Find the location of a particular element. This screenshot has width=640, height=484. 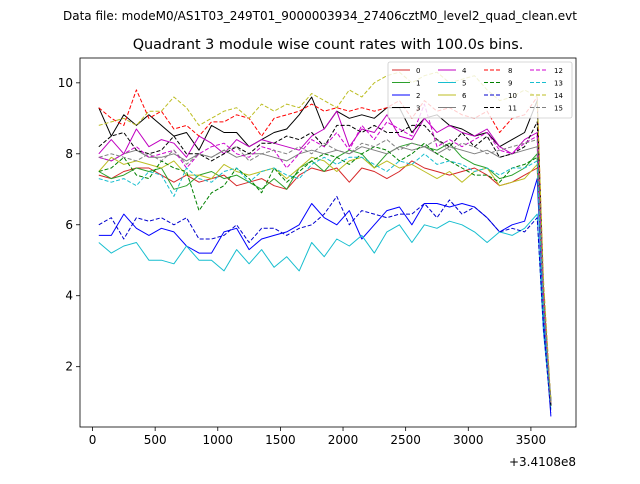

legend-label-13: 13 is located at coordinates (558, 84).